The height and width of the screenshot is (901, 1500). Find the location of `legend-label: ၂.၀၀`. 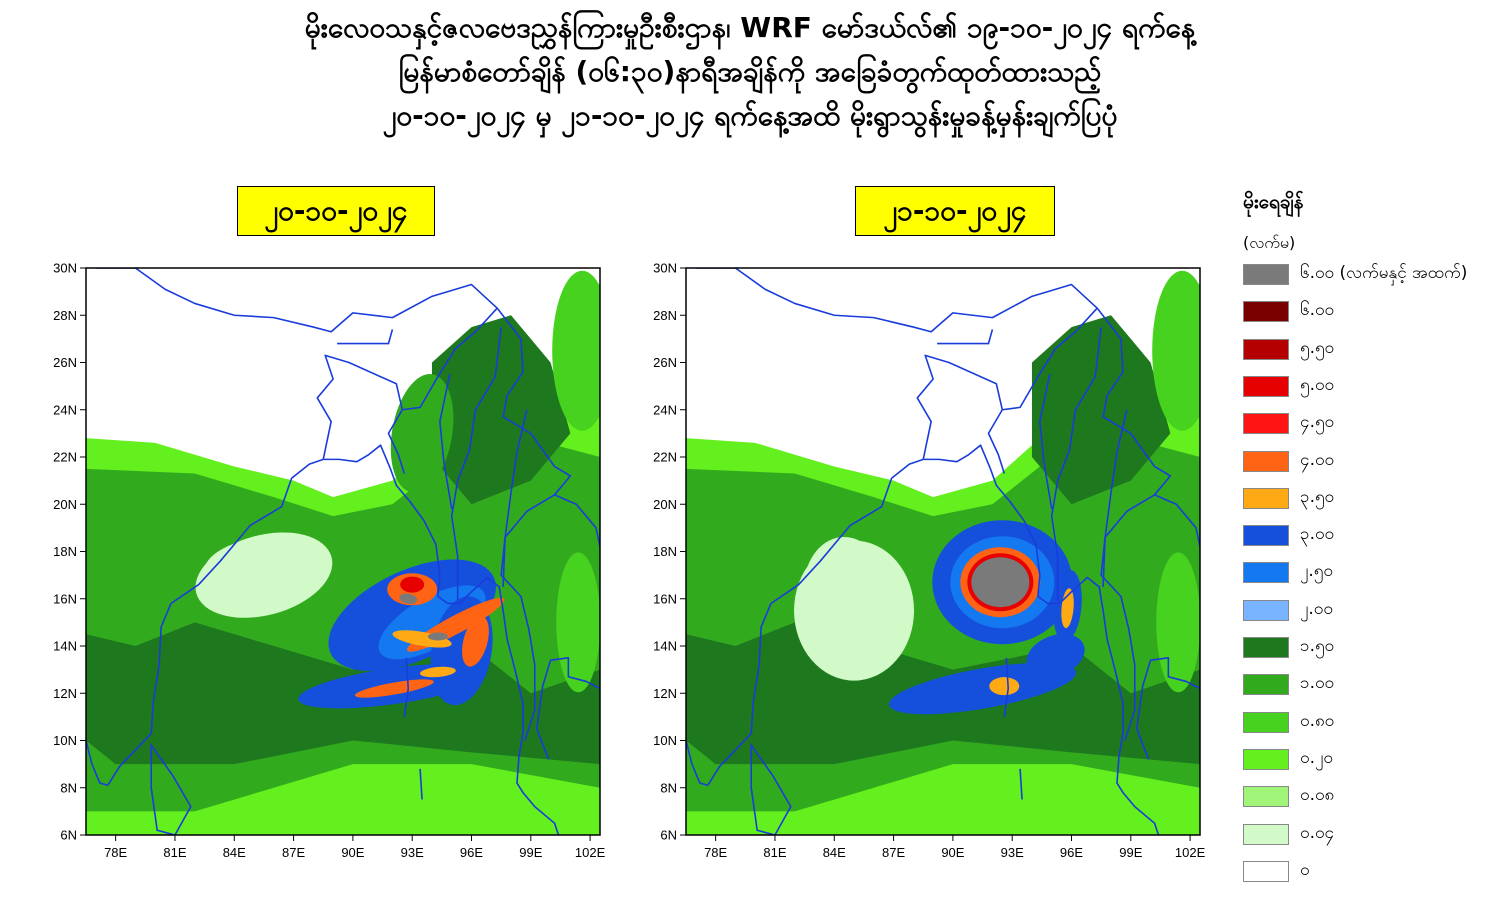

legend-label: ၂.၀၀ is located at coordinates (1316, 608).